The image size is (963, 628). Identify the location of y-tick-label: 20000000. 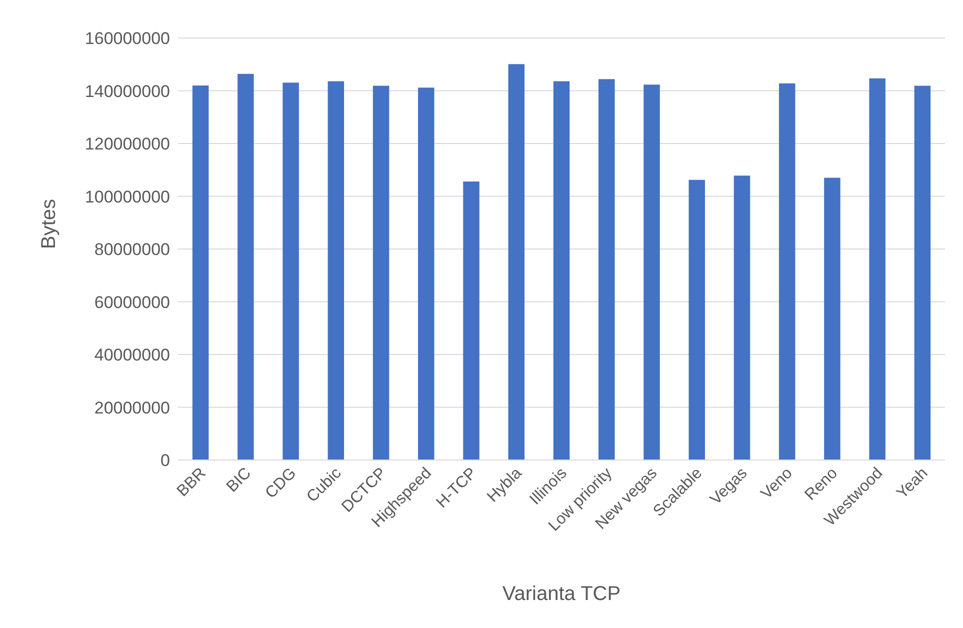
(132, 408).